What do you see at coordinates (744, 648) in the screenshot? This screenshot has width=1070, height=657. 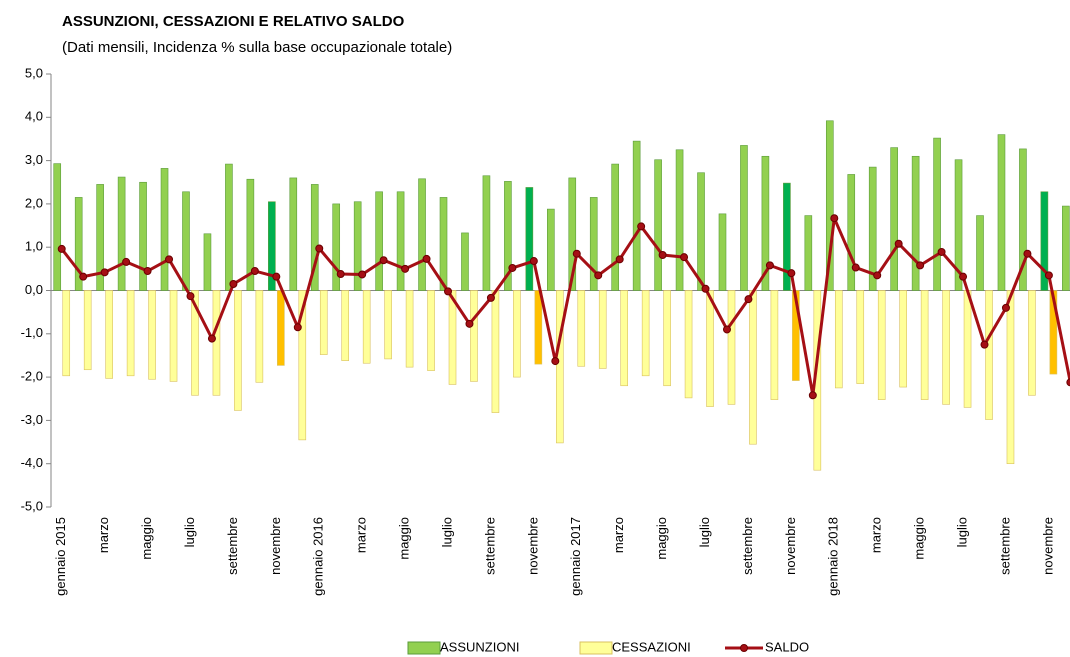 I see `legend-marker` at bounding box center [744, 648].